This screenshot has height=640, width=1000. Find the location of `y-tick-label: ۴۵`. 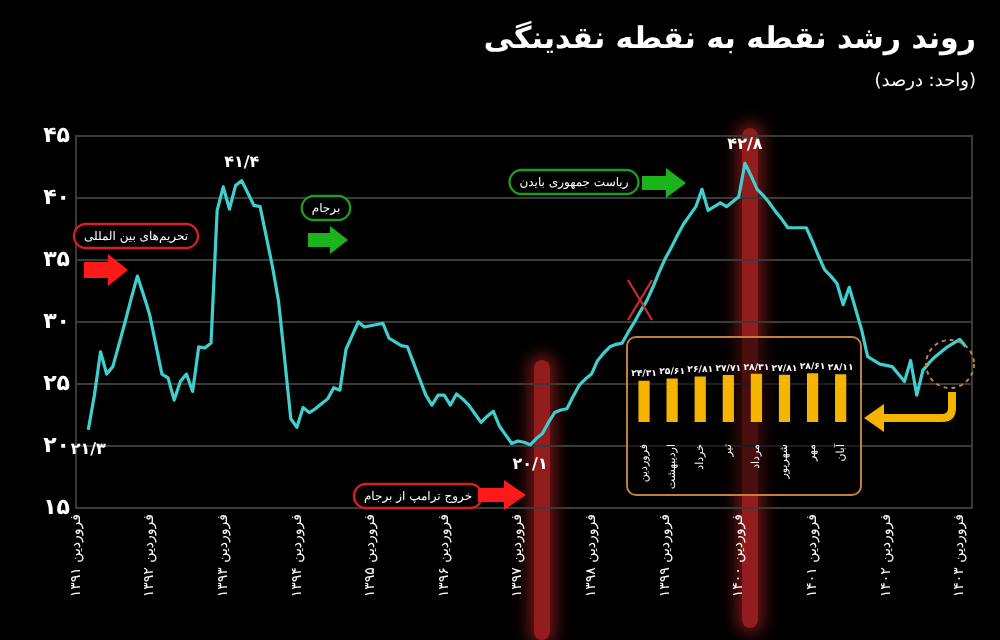

y-tick-label: ۴۵ is located at coordinates (57, 134).